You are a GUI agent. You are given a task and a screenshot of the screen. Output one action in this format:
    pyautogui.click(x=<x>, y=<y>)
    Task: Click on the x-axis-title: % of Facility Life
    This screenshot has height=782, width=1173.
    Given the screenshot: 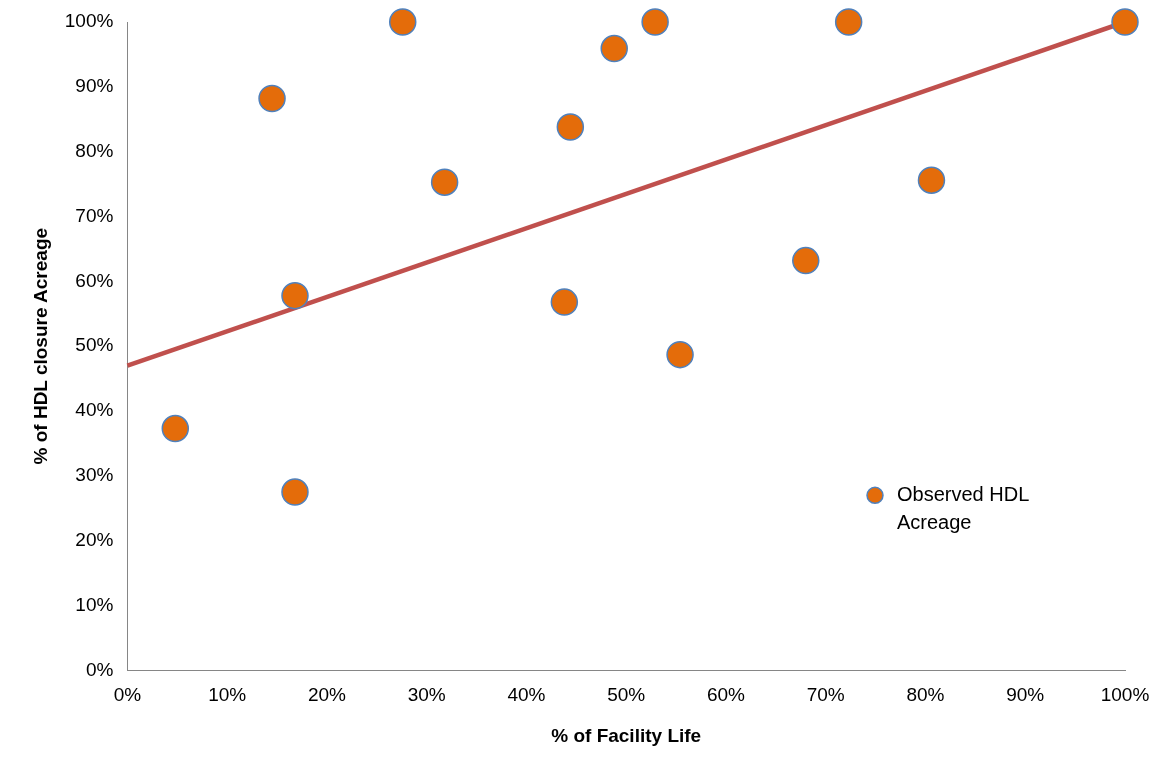 What is the action you would take?
    pyautogui.click(x=626, y=735)
    